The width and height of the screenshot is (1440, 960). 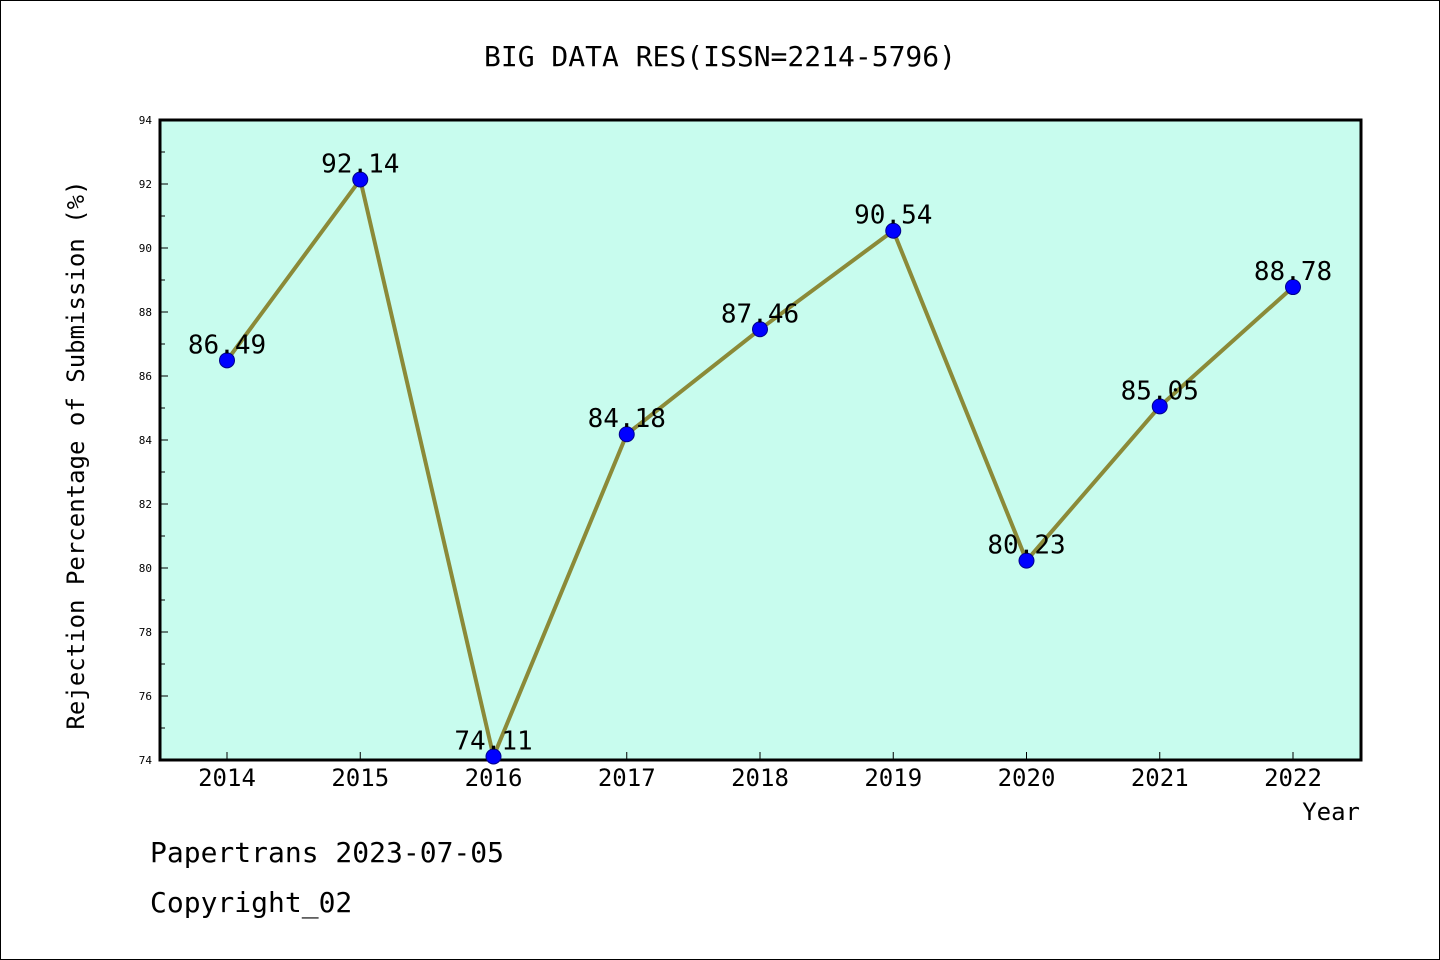 What do you see at coordinates (493, 741) in the screenshot?
I see `data-label: 74.11` at bounding box center [493, 741].